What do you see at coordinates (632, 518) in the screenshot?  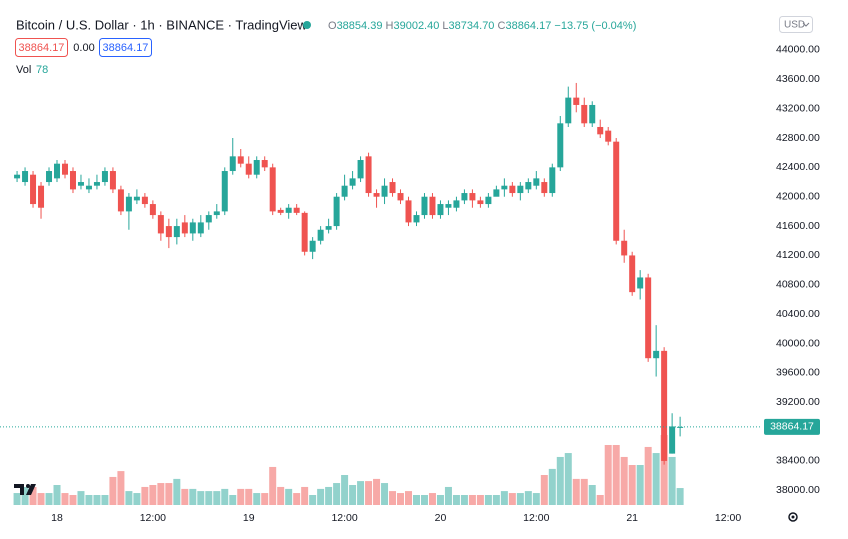 I see `x-tick-label: 21` at bounding box center [632, 518].